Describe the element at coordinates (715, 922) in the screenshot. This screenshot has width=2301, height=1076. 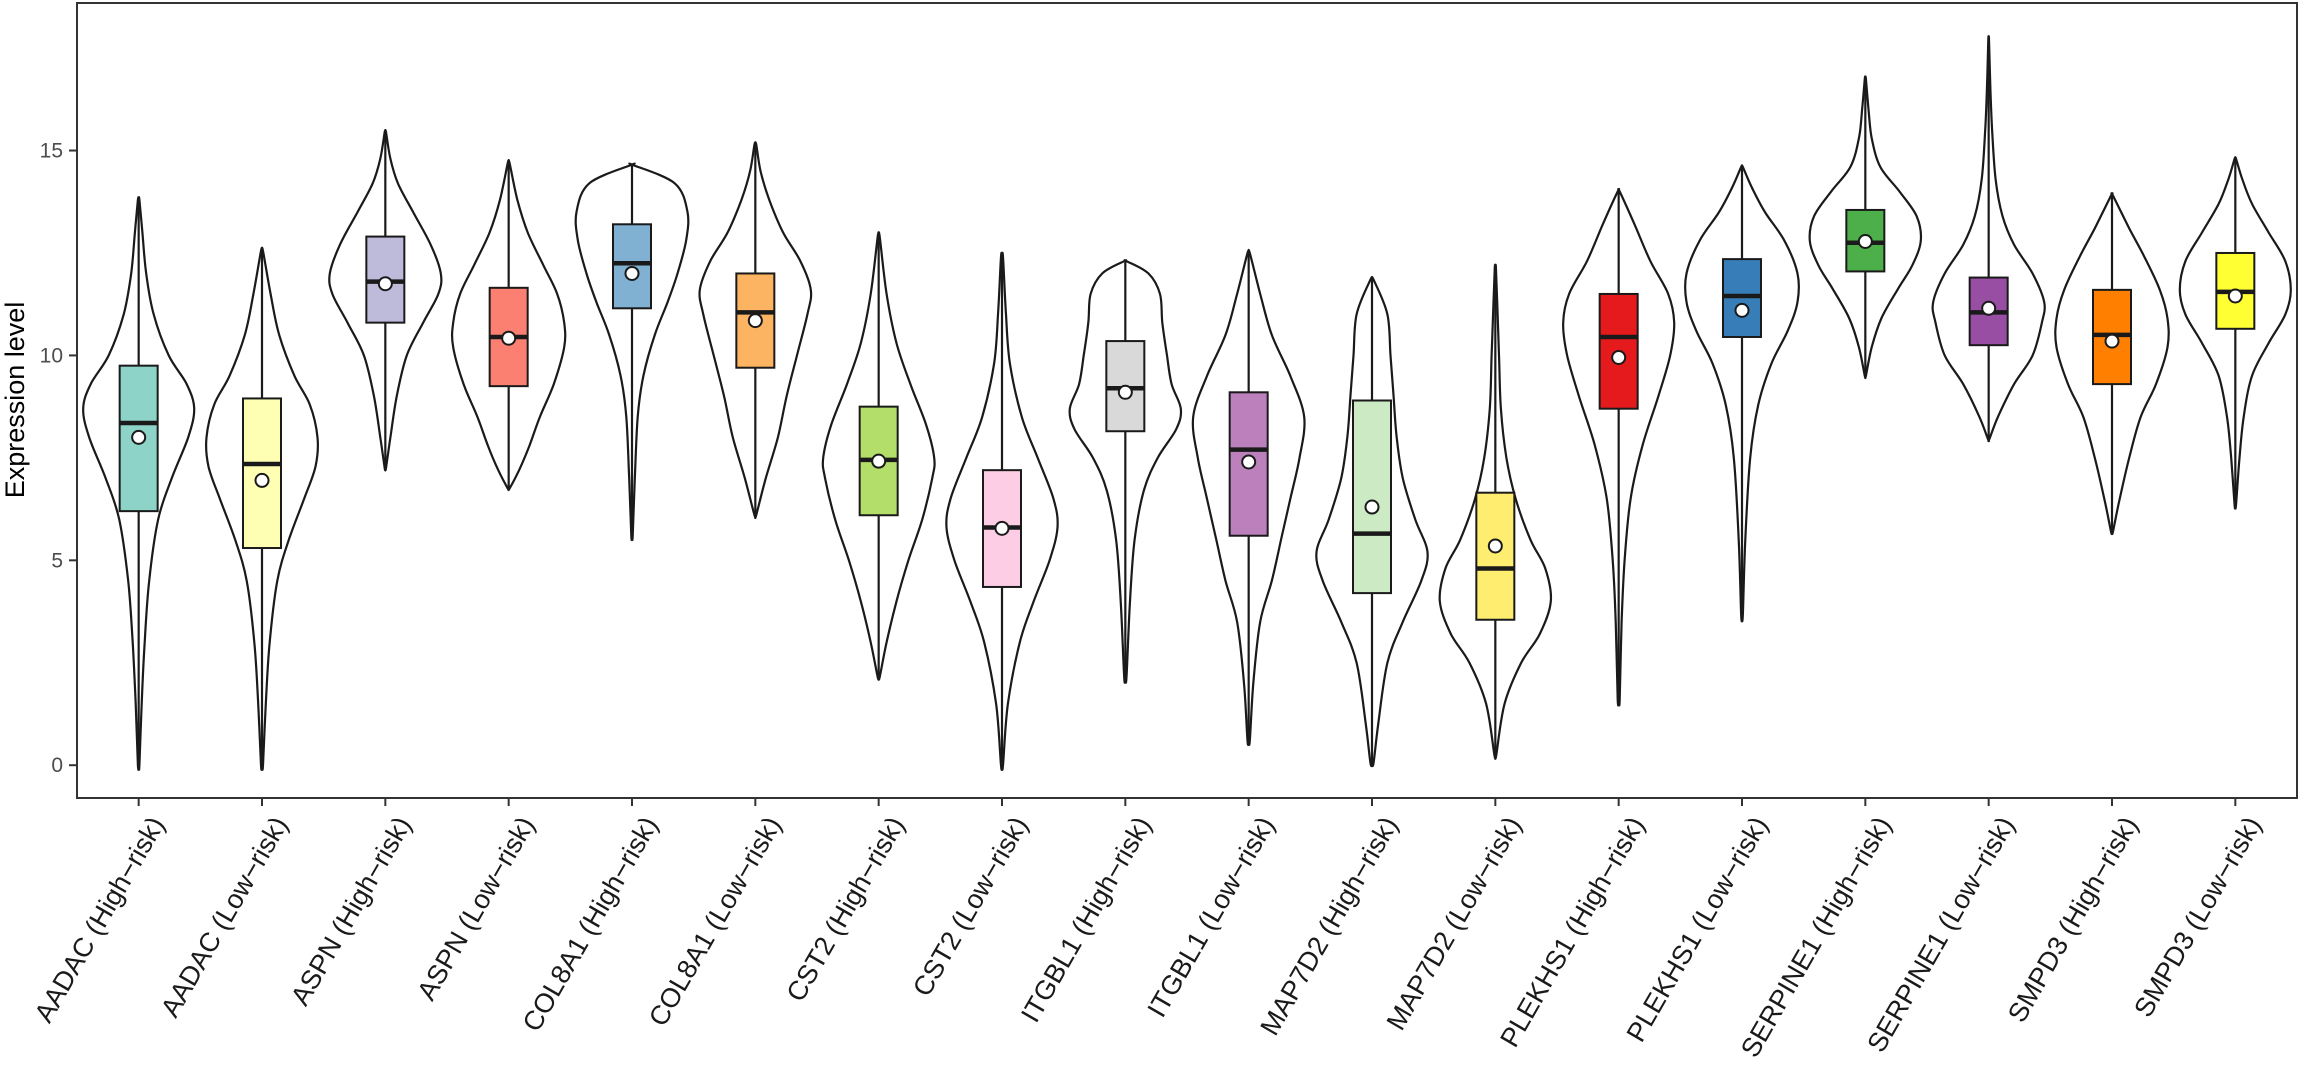
I see `x-tick-label: COL8A1 (Low−risk)` at that location.